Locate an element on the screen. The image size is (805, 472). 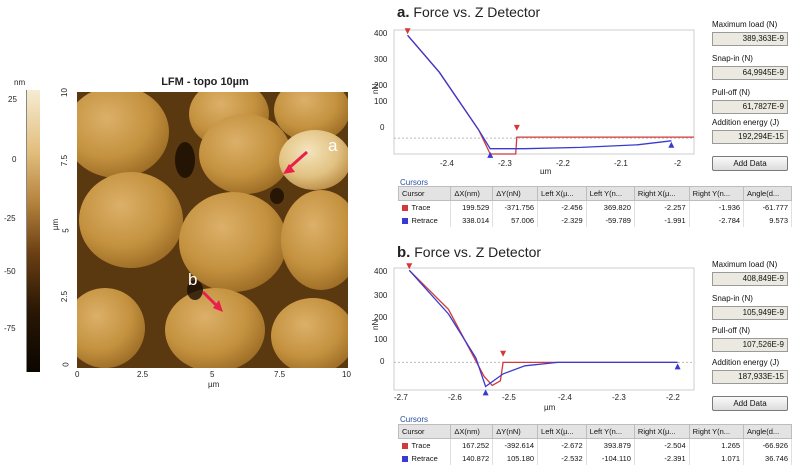
snap-in-label: Snap-in (N) is located at coordinates (732, 58).